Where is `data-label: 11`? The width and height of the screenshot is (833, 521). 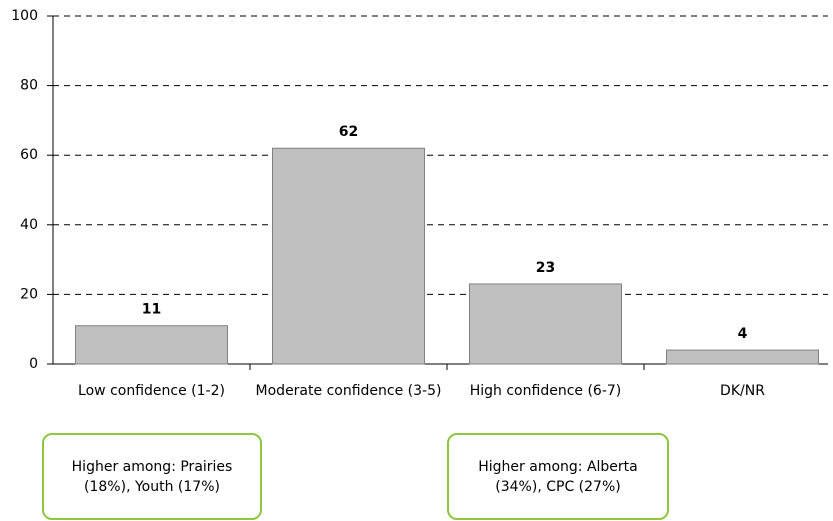
data-label: 11 is located at coordinates (151, 310).